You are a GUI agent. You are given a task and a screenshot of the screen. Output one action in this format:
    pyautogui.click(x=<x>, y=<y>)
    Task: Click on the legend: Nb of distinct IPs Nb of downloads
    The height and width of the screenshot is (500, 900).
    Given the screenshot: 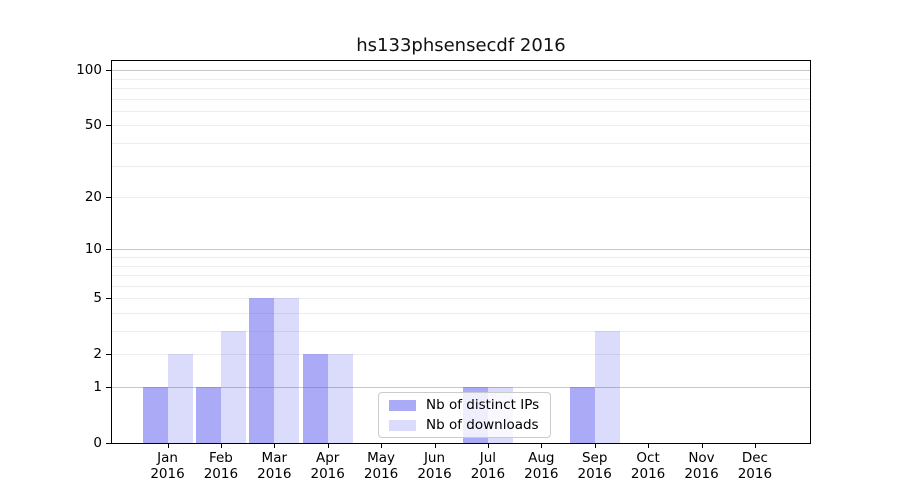 What is the action you would take?
    pyautogui.click(x=464, y=415)
    